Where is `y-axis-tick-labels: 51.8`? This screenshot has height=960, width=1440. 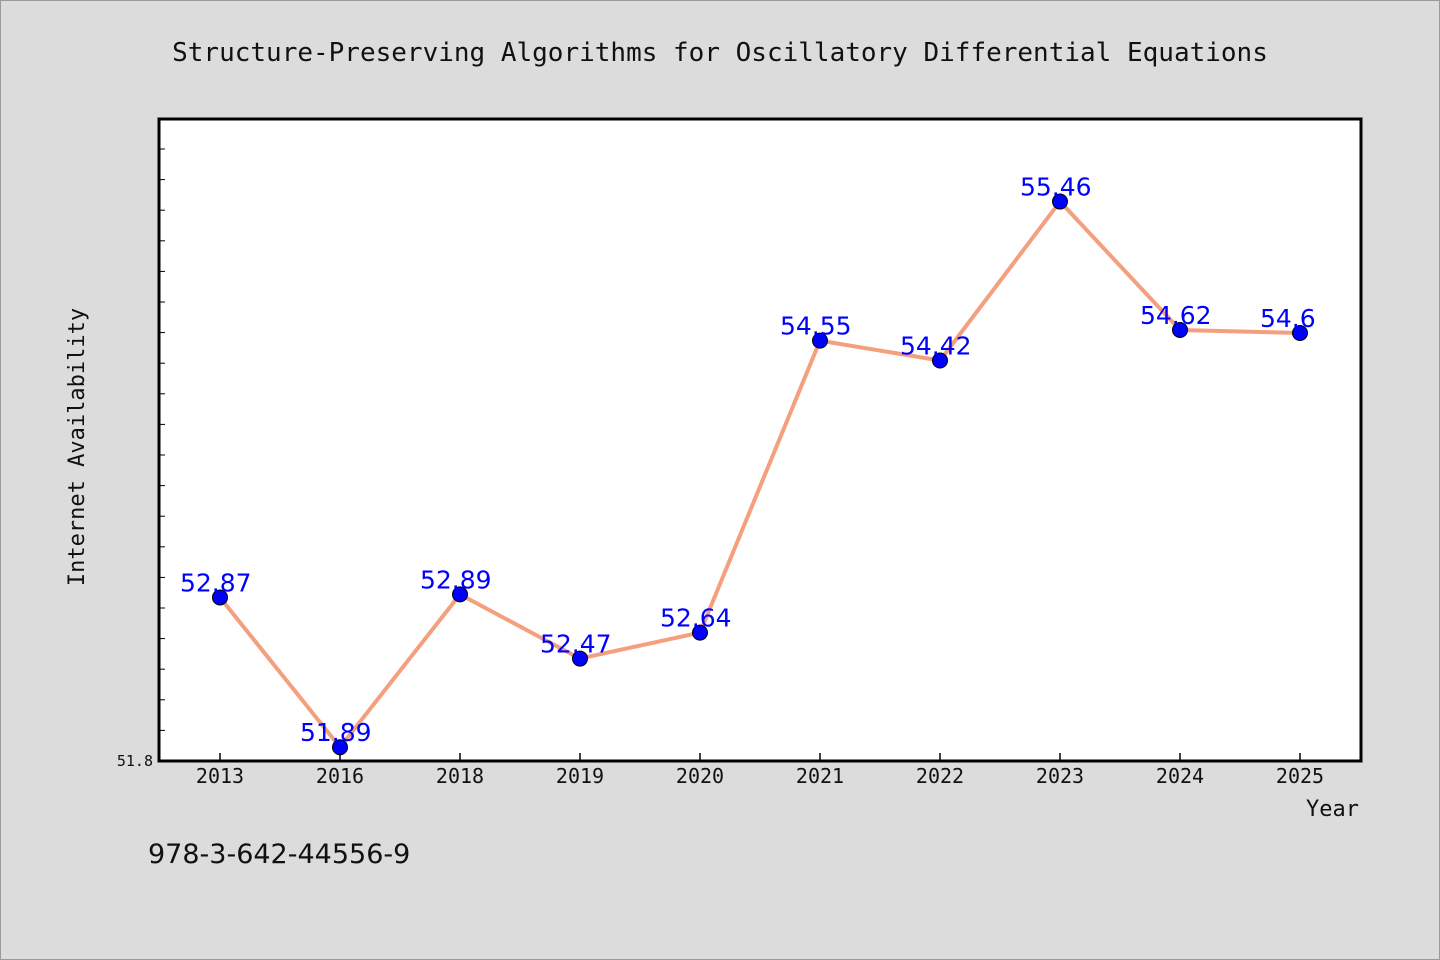
y-axis-tick-labels: 51.8 is located at coordinates (135, 761).